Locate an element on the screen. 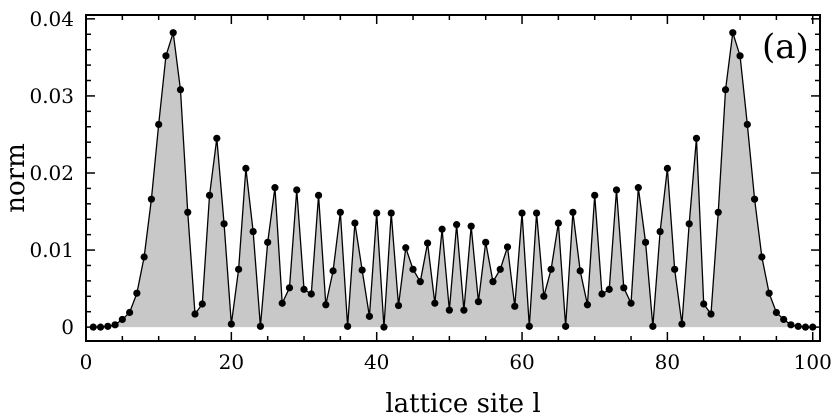 Image resolution: width=834 pixels, height=417 pixels. x-axis-label: lattice site l is located at coordinates (462, 403).